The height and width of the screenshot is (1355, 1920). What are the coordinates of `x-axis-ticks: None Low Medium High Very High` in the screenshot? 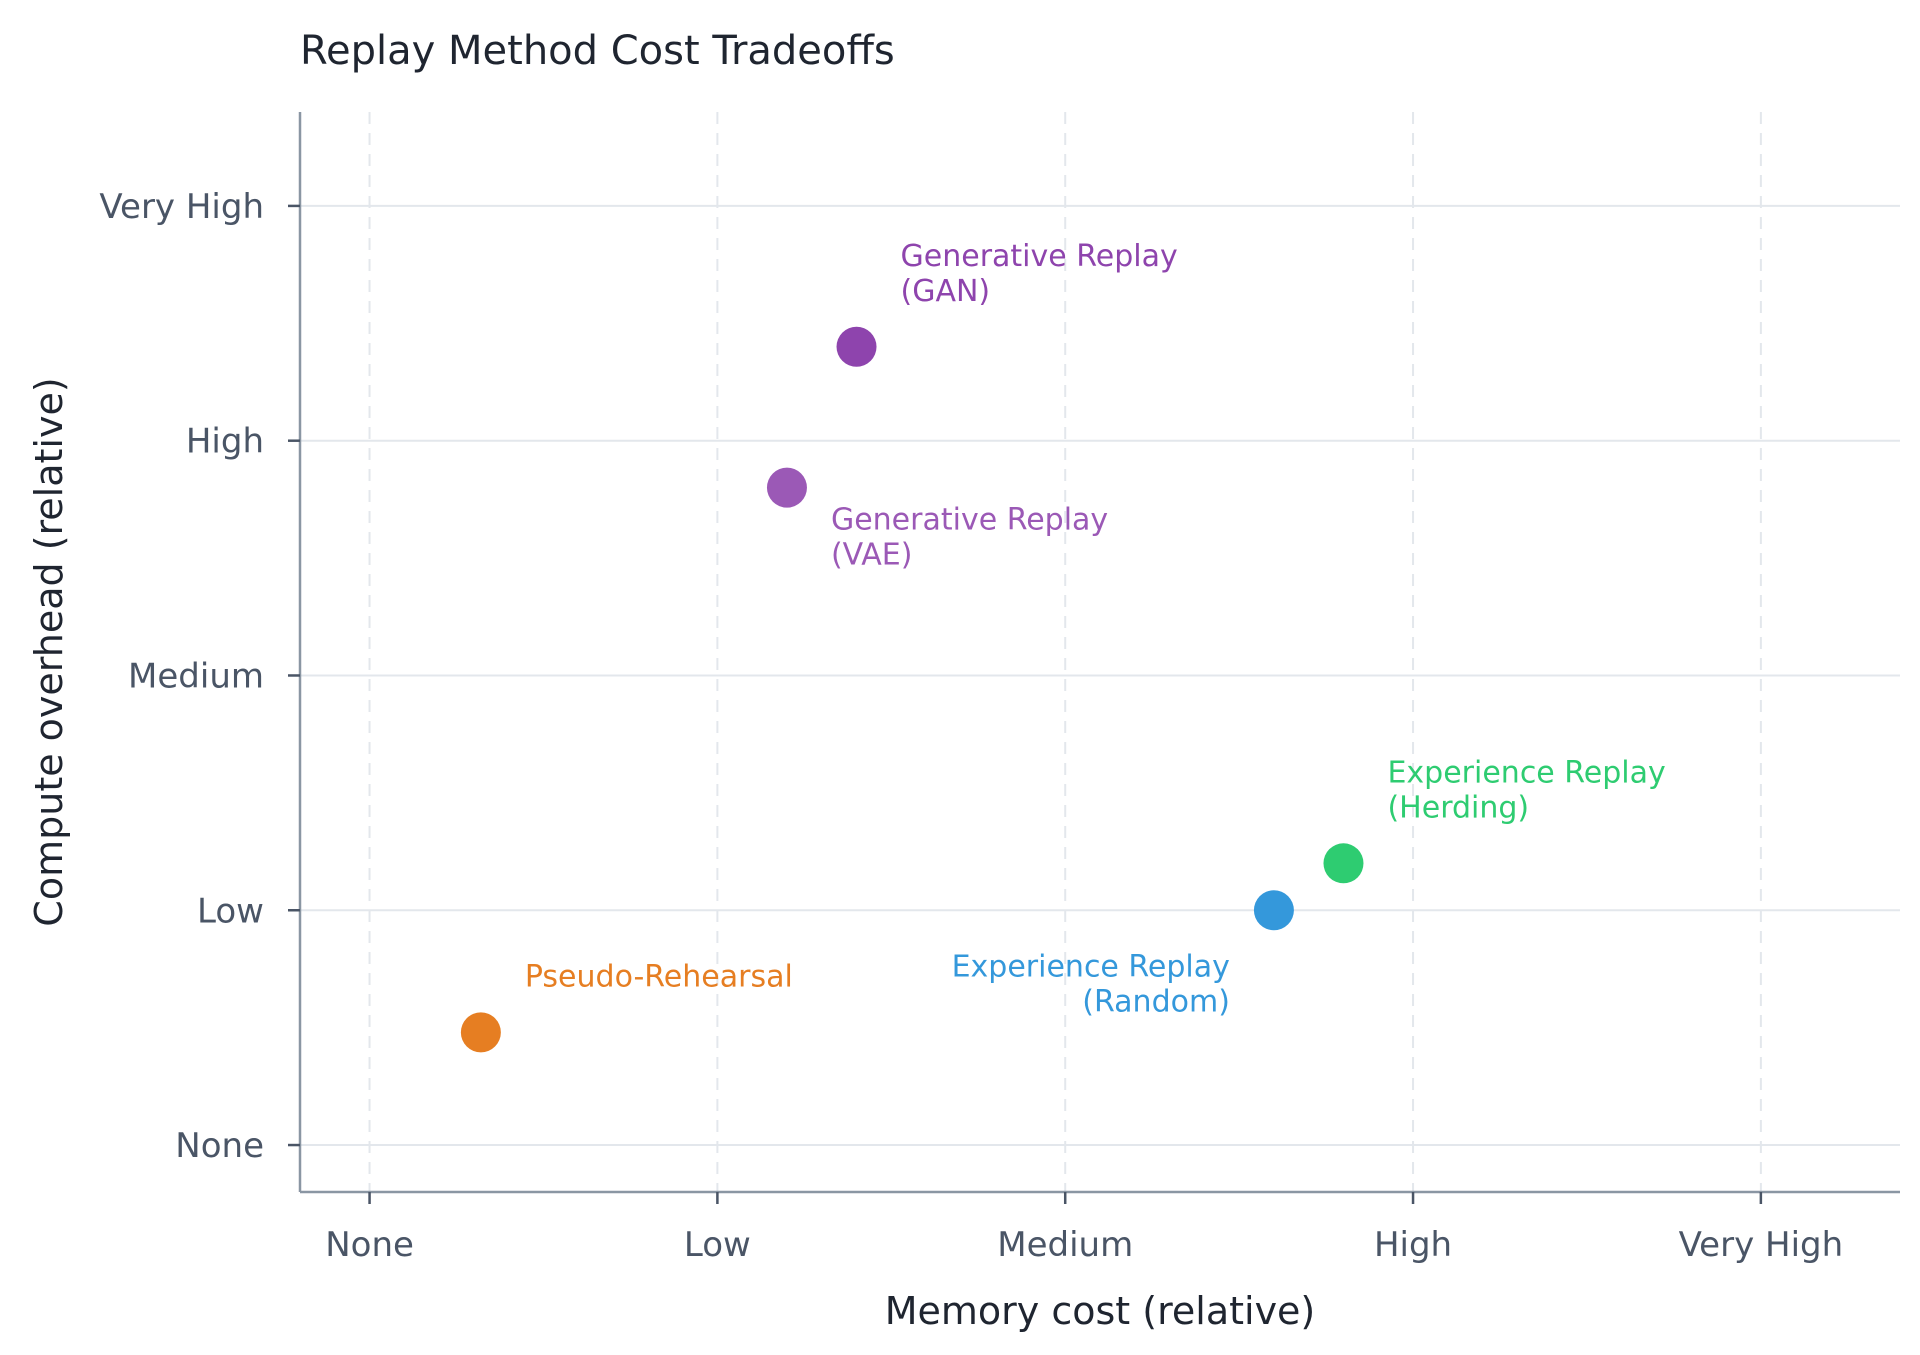 It's located at (1084, 1228).